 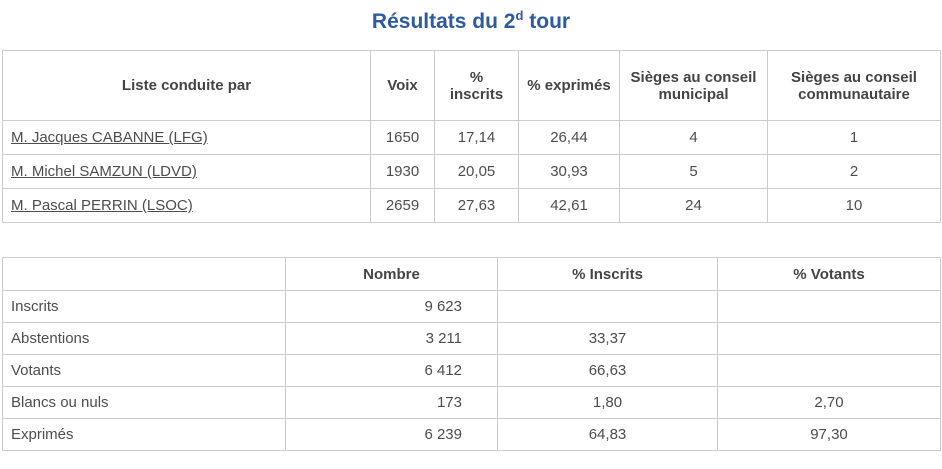 I want to click on table-row: Inscrits 9 623, so click(x=471, y=306).